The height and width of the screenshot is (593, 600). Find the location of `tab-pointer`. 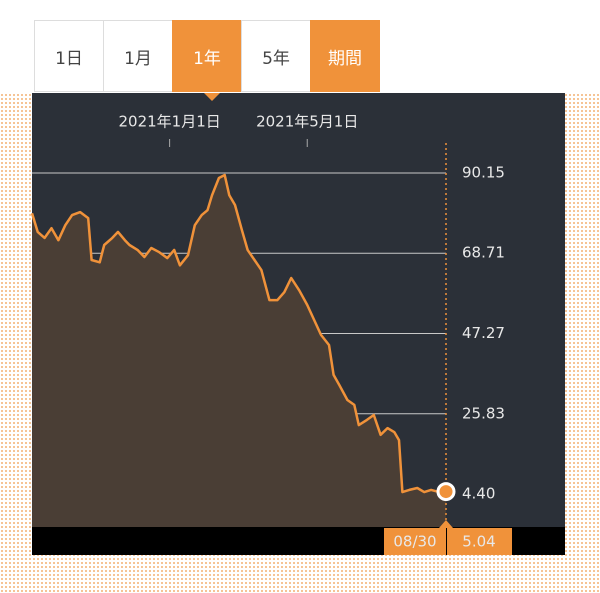

tab-pointer is located at coordinates (212, 97).